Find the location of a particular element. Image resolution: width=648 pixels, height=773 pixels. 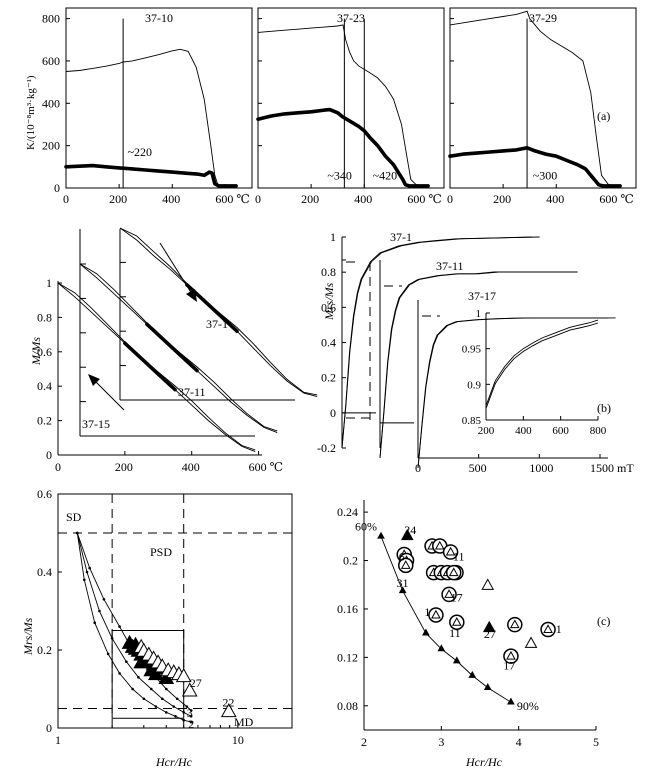

region-label: SD is located at coordinates (74, 517).